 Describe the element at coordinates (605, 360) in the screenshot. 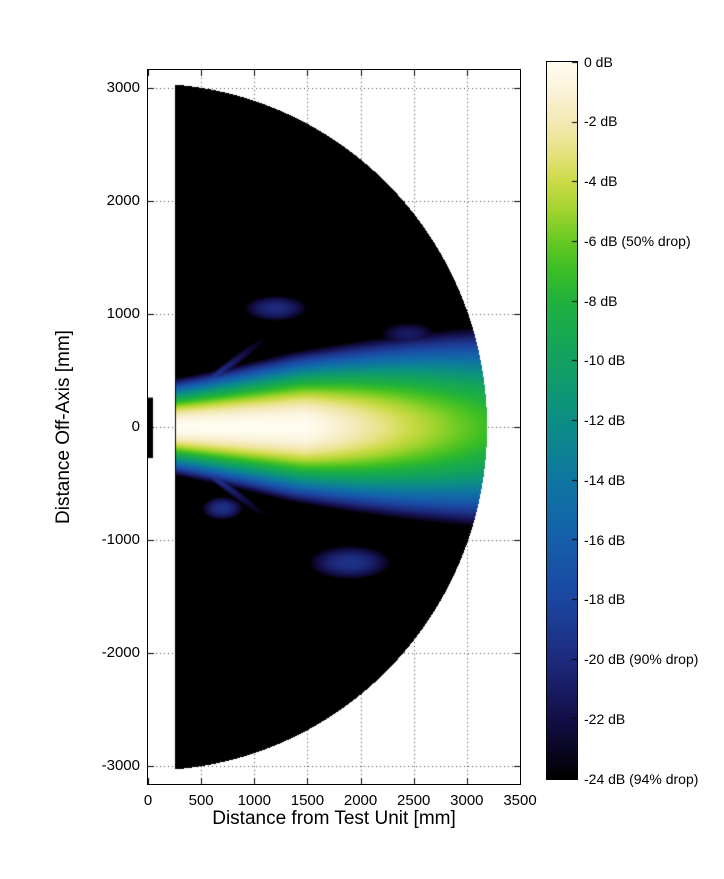

I see `colorbar-tick-label: -10 dB` at that location.